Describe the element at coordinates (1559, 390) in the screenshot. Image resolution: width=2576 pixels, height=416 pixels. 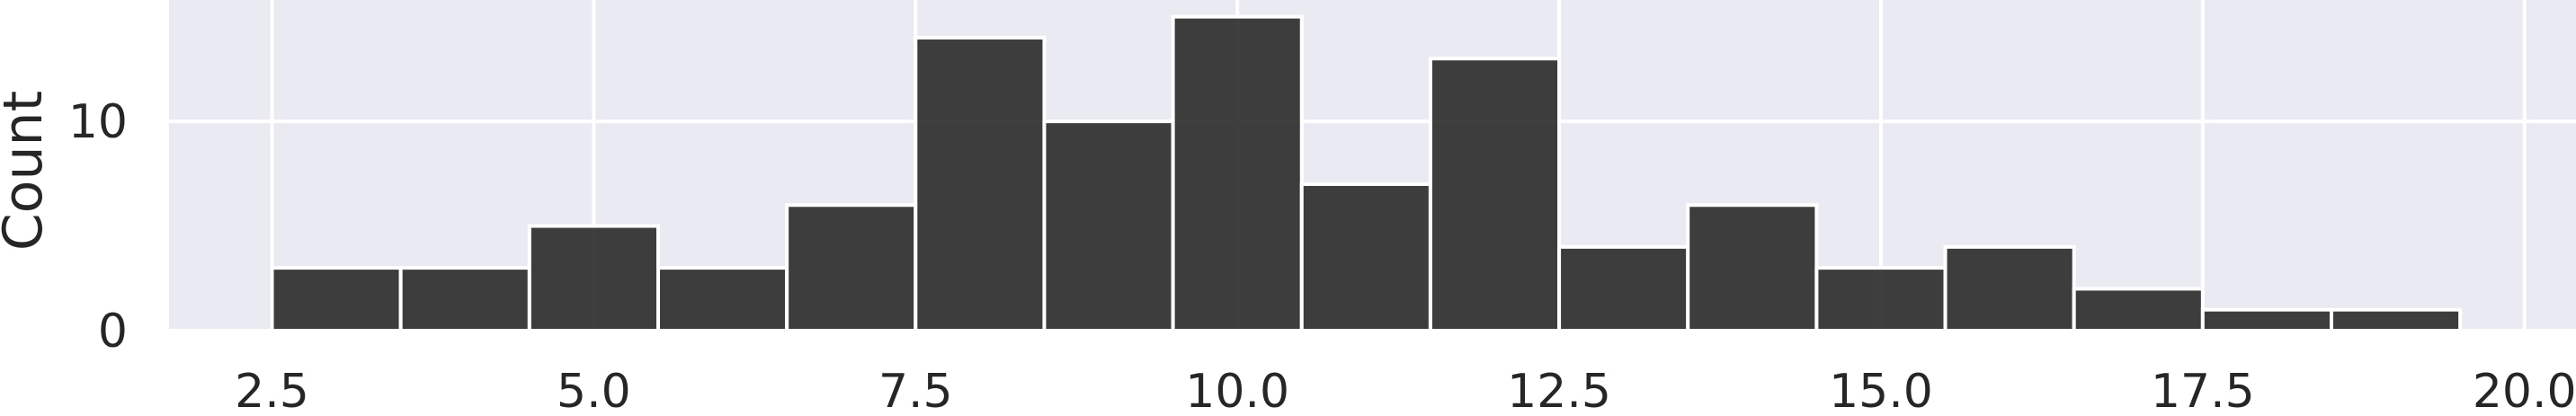
I see `x-tick-label: 12.5` at that location.